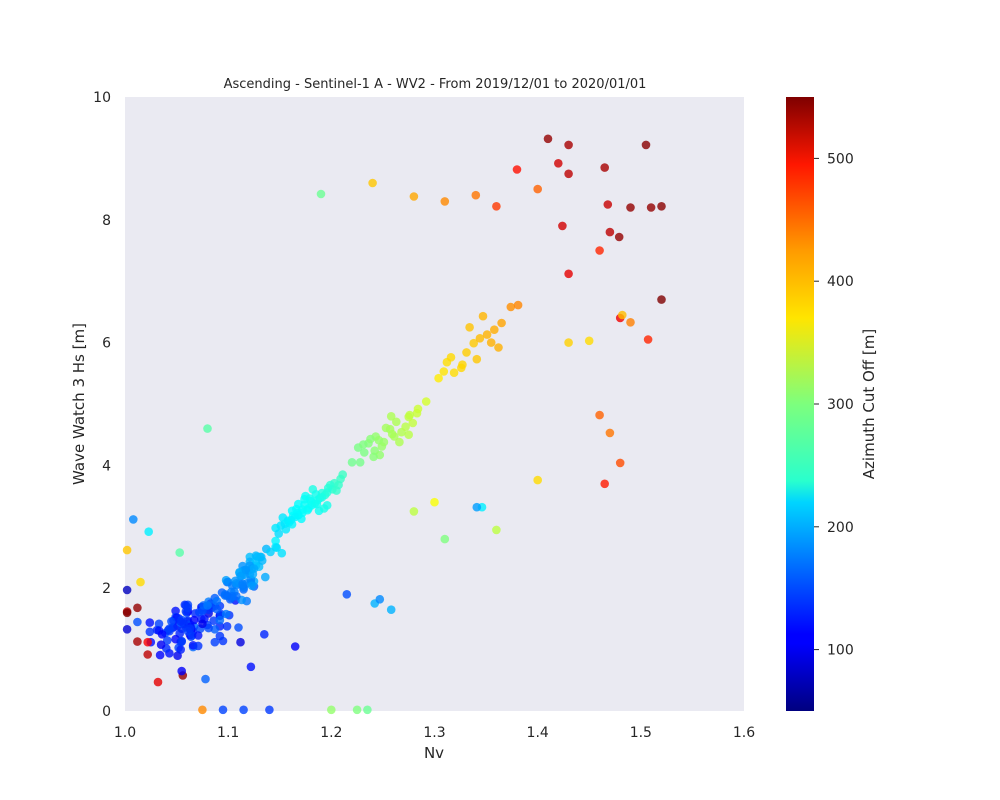 Image resolution: width=1000 pixels, height=800 pixels. I want to click on y-tick-label: 4, so click(106, 466).